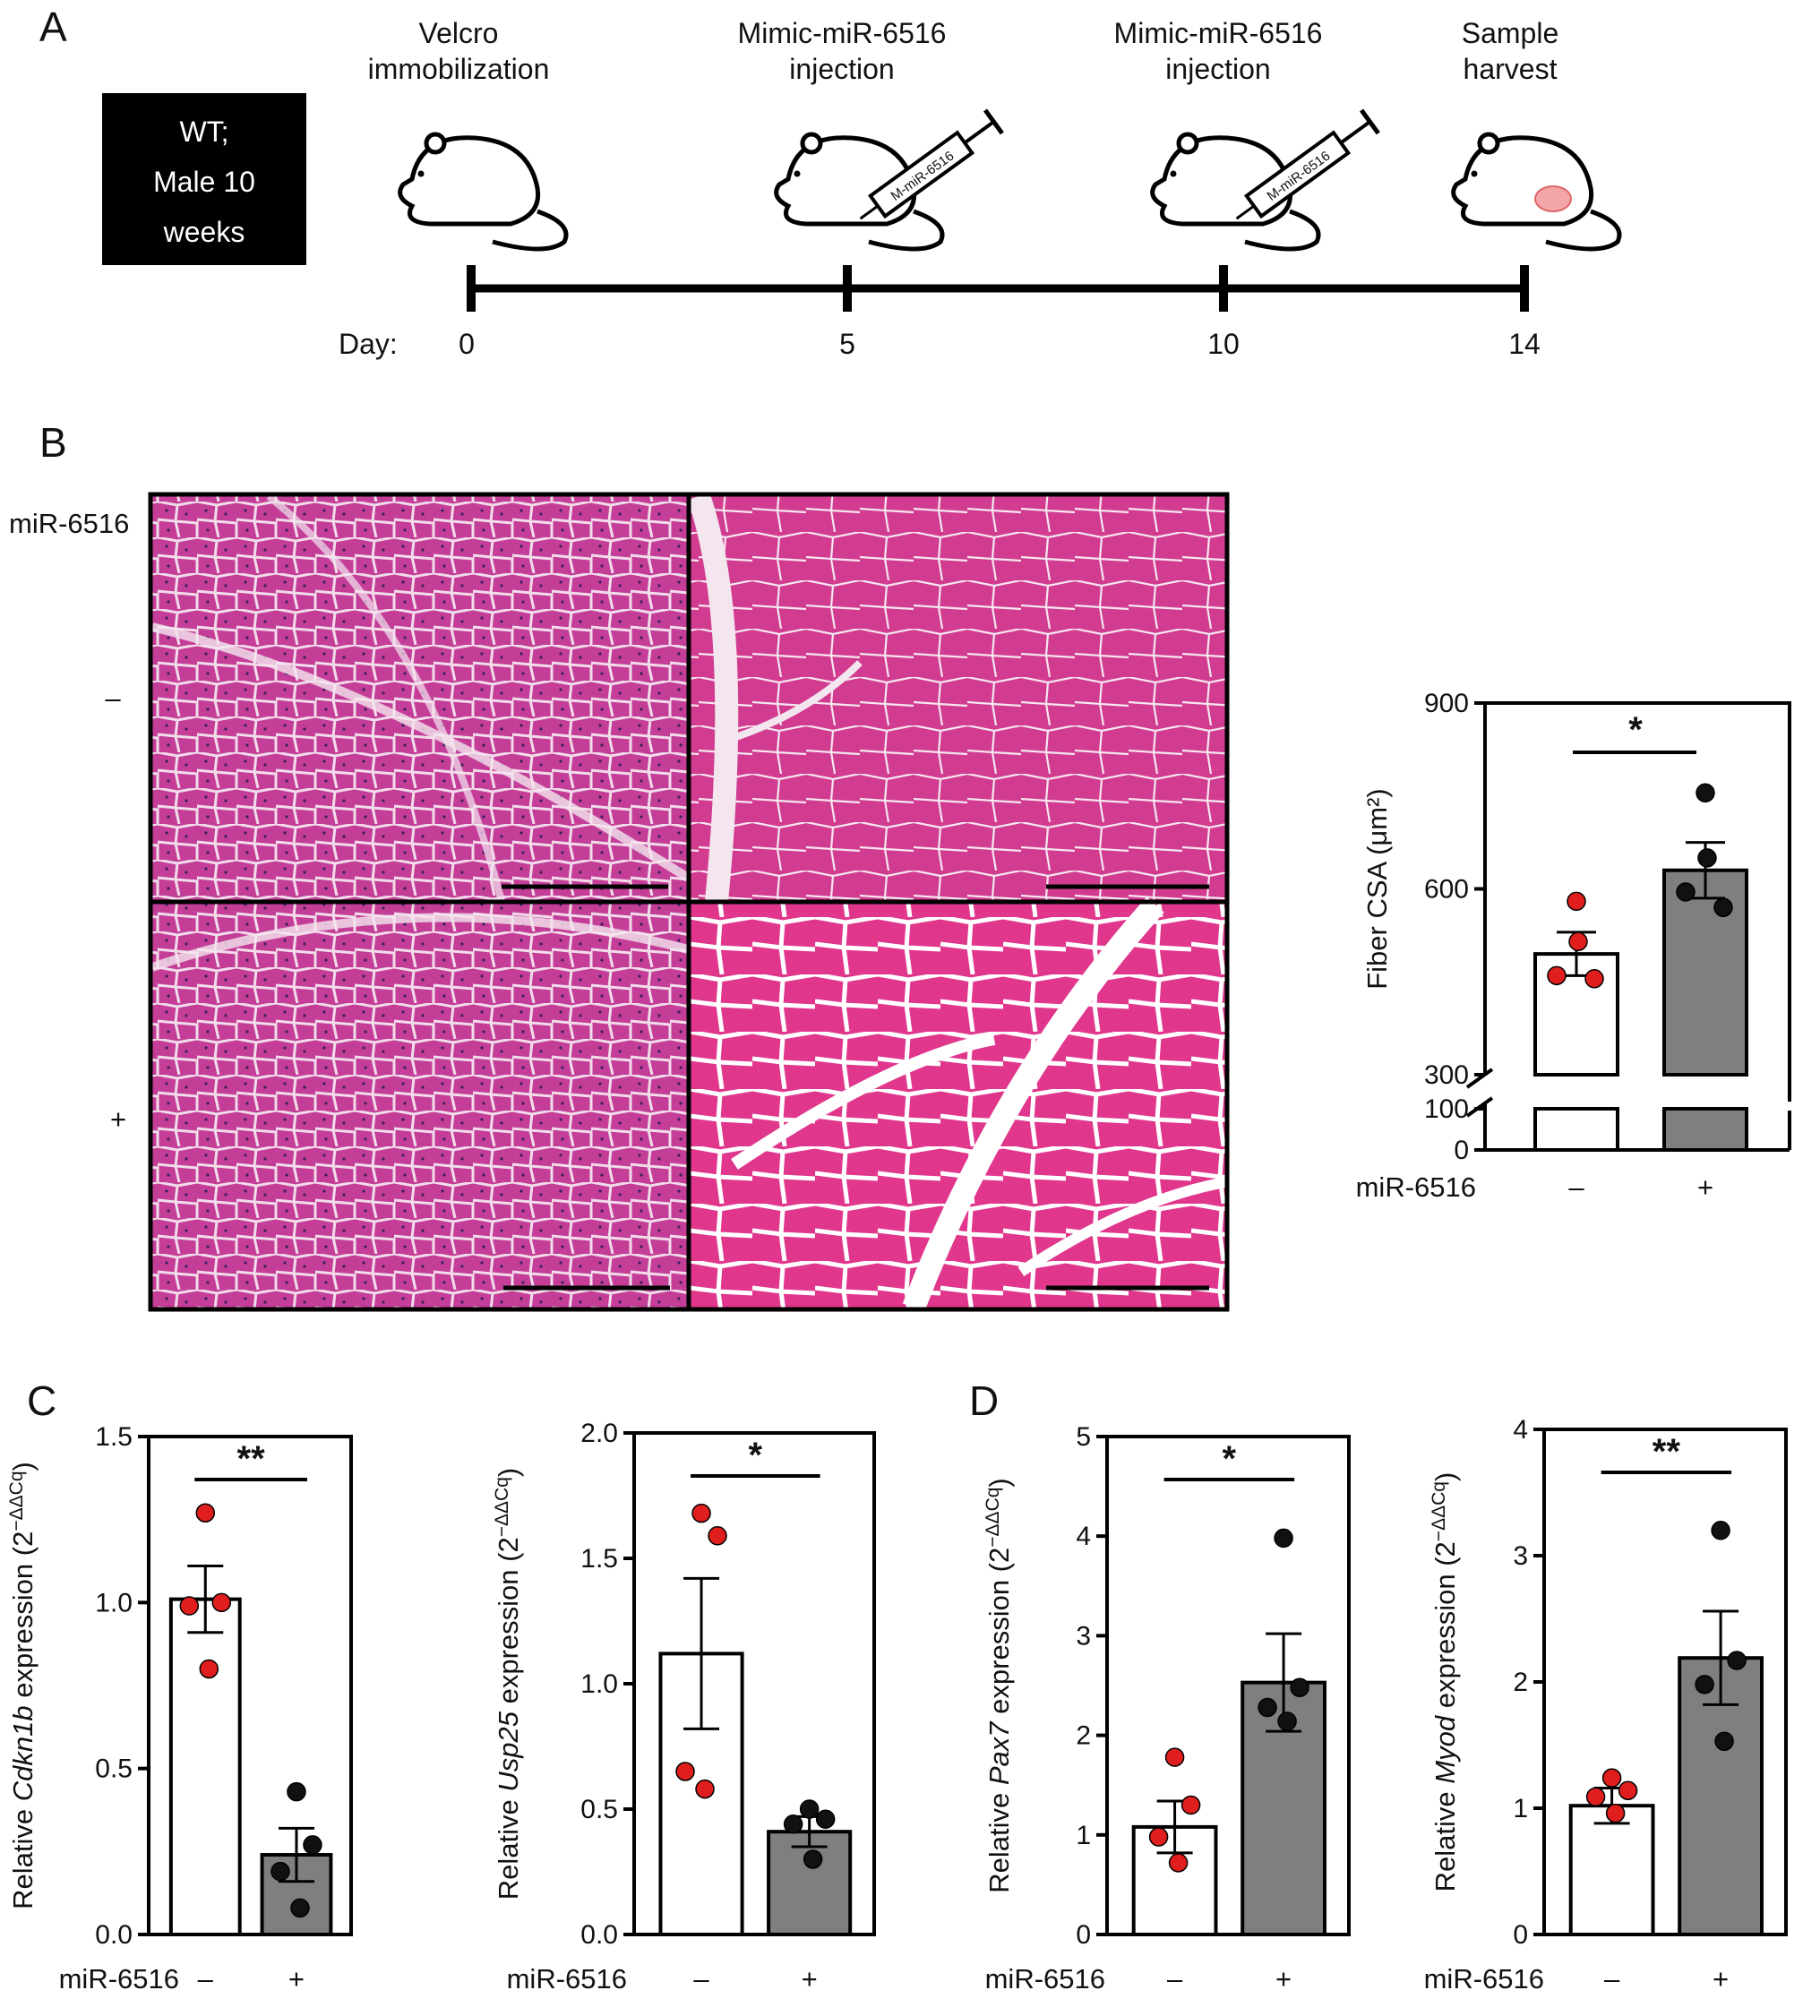 The width and height of the screenshot is (1820, 2016). What do you see at coordinates (956, 697) in the screenshot?
I see `histology-image-minus-right` at bounding box center [956, 697].